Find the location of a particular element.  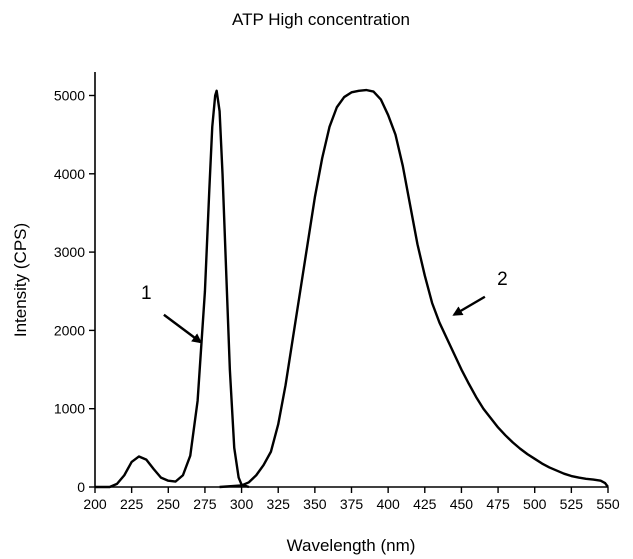

y-tick-label: 0 is located at coordinates (81, 487).